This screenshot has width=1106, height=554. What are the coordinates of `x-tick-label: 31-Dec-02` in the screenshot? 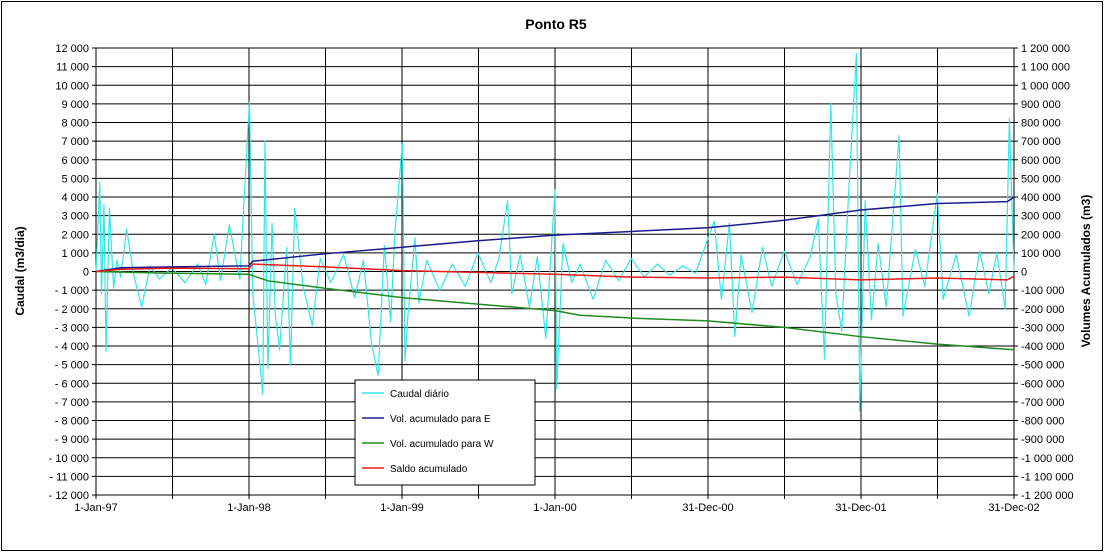 It's located at (1013, 508).